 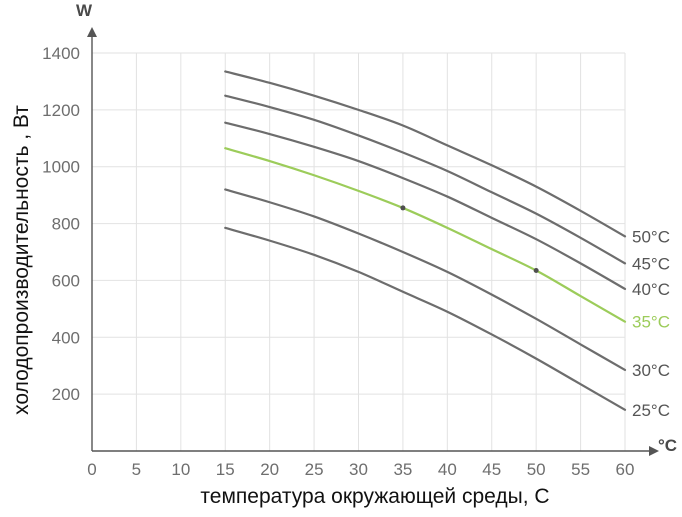 I want to click on y-tick-label: 1400, so click(x=61, y=53).